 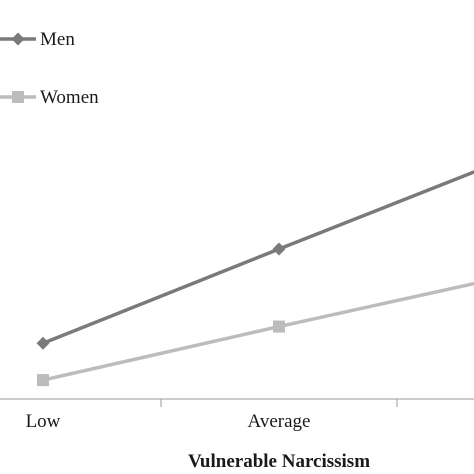 What do you see at coordinates (279, 249) in the screenshot?
I see `point-men-average` at bounding box center [279, 249].